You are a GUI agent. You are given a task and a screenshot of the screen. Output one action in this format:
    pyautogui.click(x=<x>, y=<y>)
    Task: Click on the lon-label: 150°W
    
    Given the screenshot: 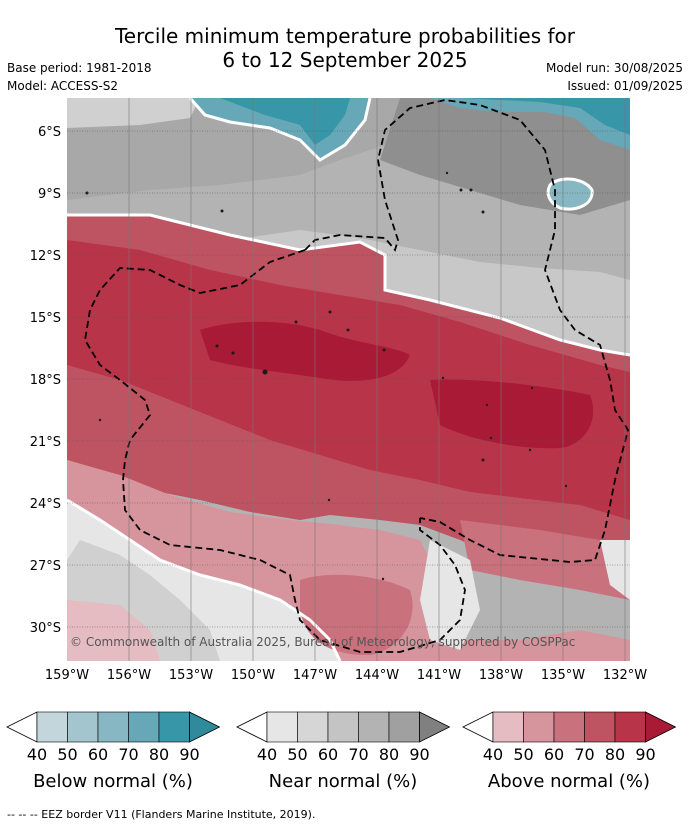 What is the action you would take?
    pyautogui.click(x=253, y=675)
    